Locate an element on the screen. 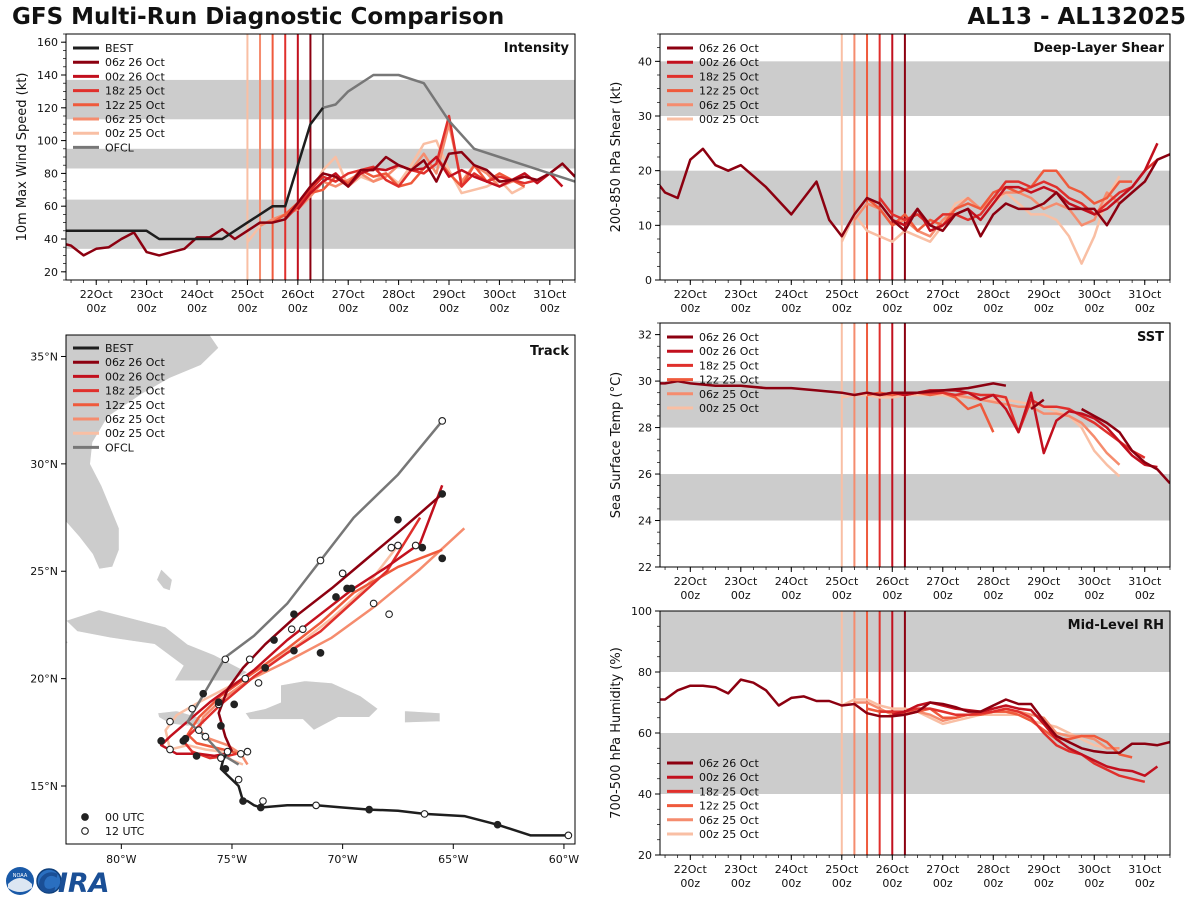  ytick-label: 20 is located at coordinates (51, 272).